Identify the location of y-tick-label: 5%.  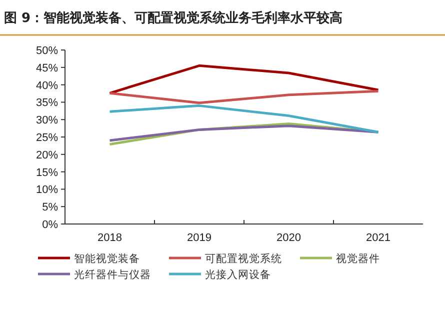
(50, 208).